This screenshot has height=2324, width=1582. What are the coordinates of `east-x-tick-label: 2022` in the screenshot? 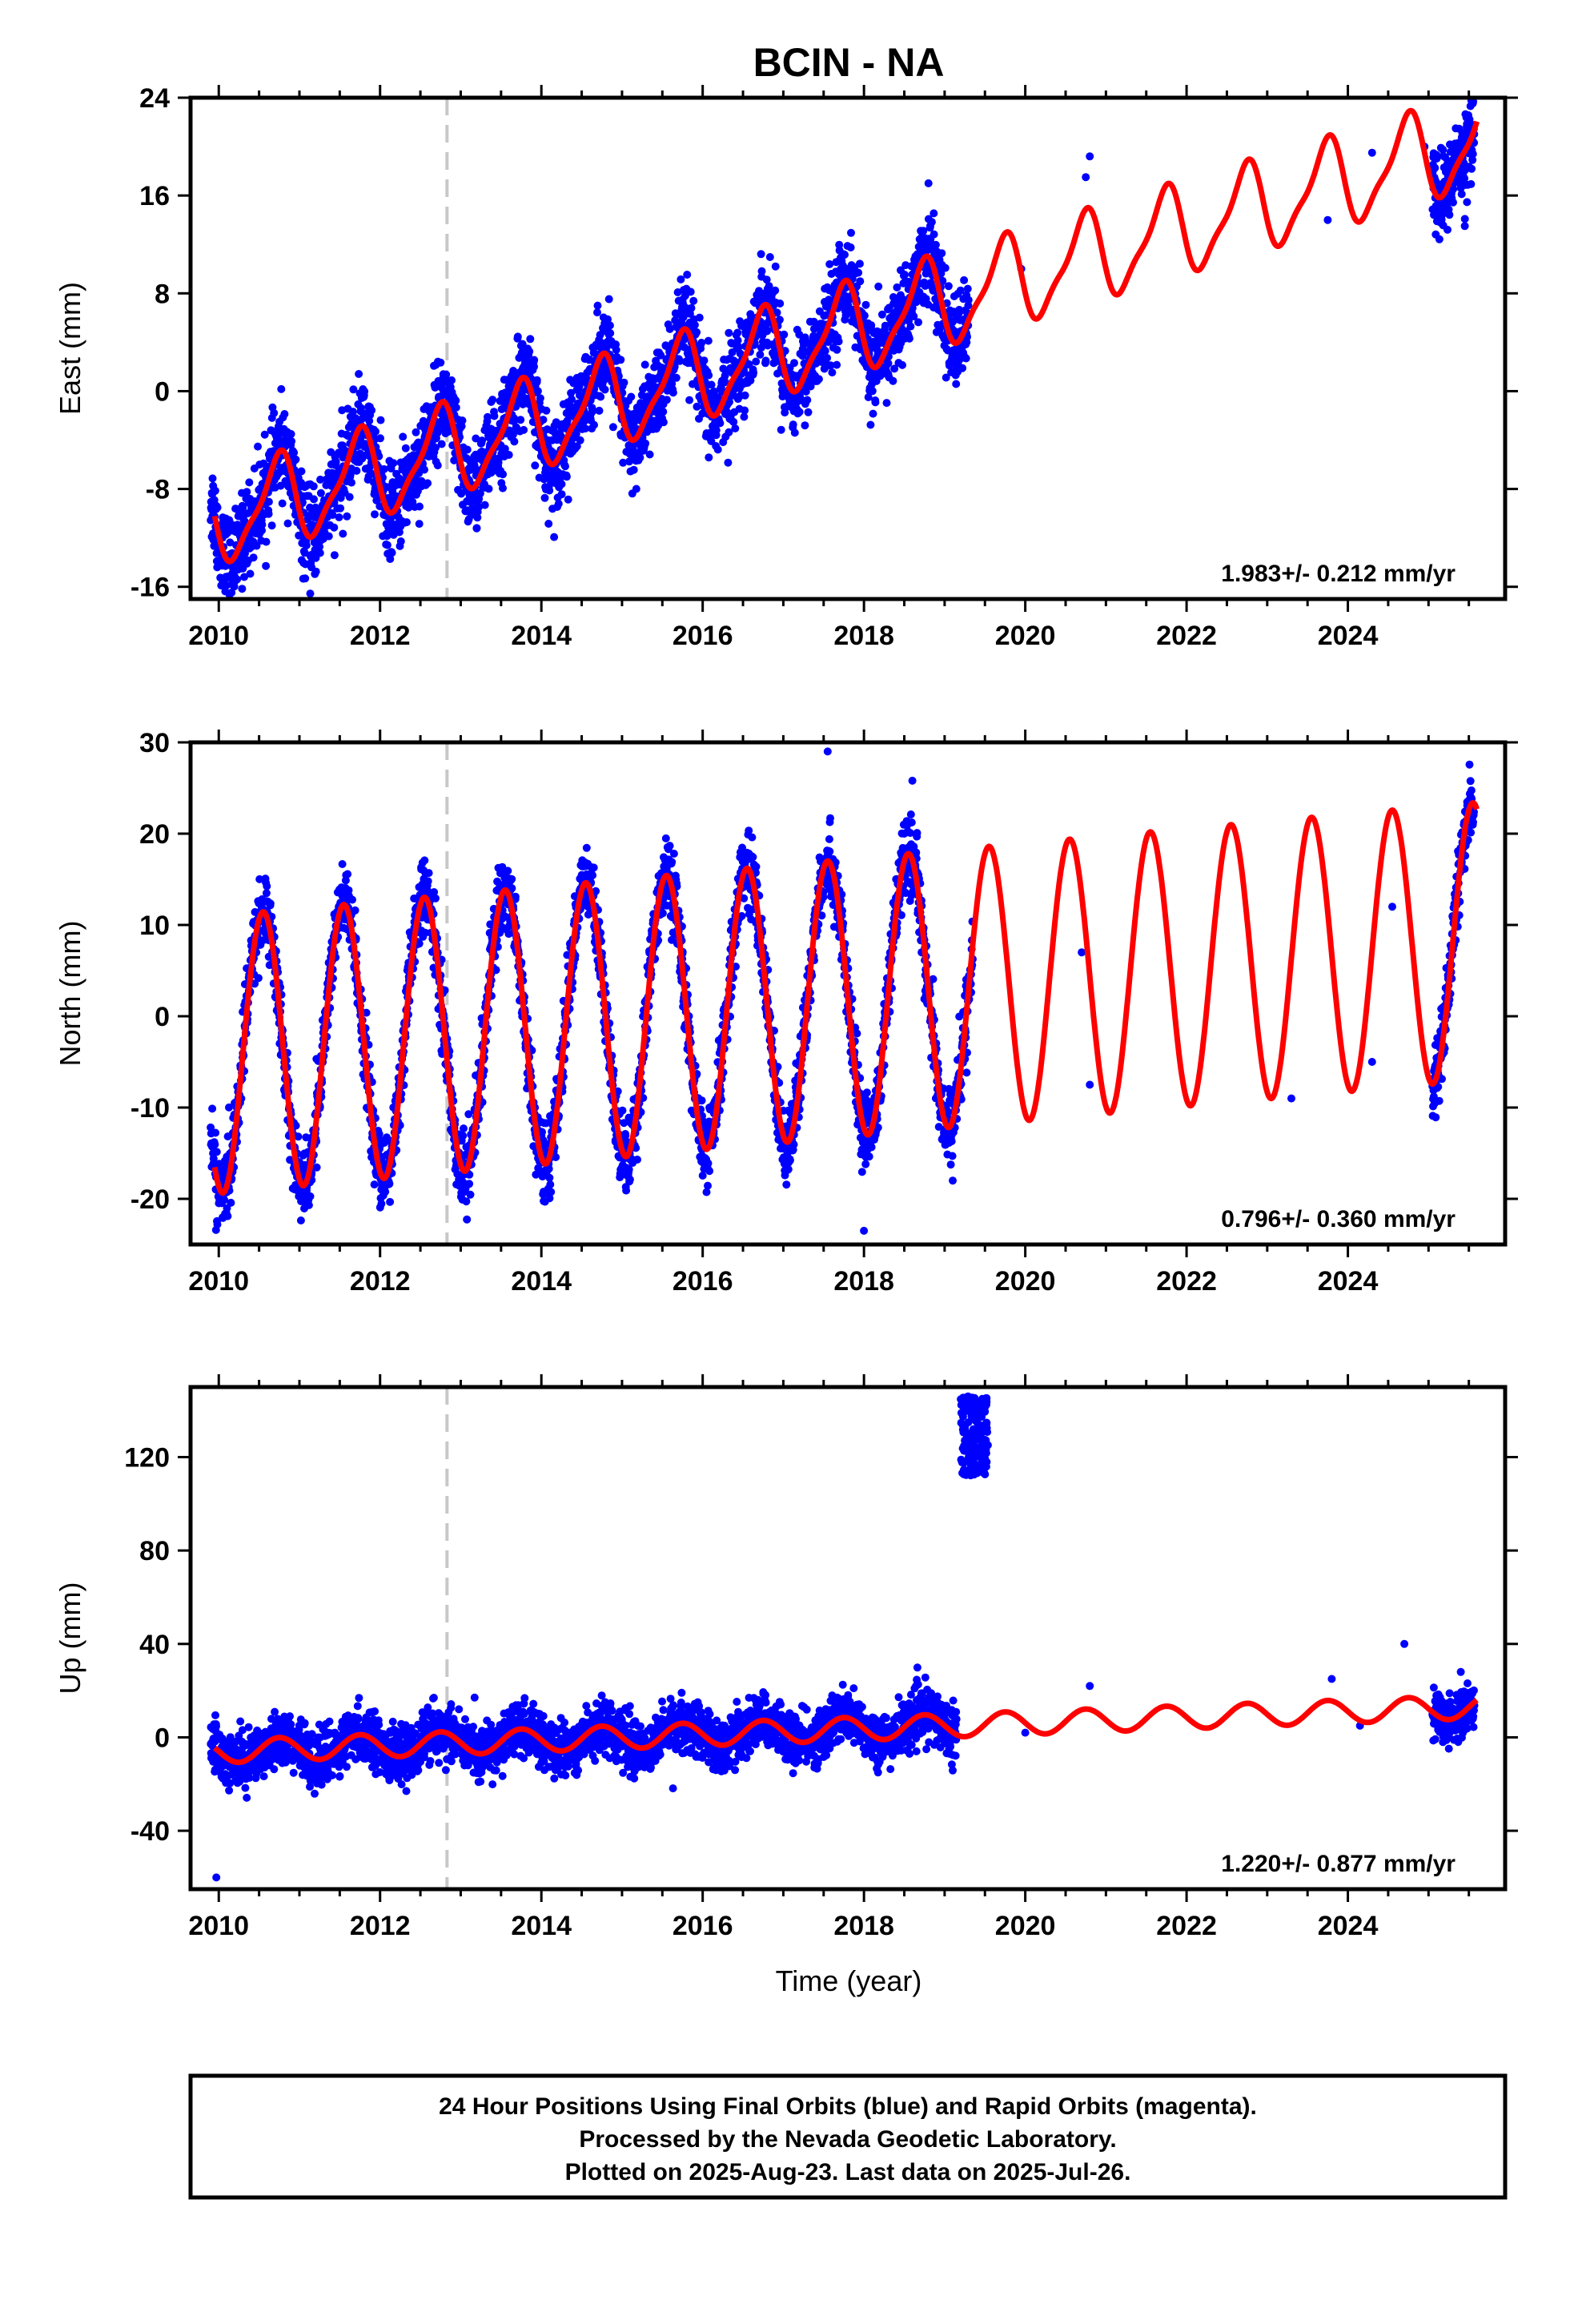 It's located at (1187, 636).